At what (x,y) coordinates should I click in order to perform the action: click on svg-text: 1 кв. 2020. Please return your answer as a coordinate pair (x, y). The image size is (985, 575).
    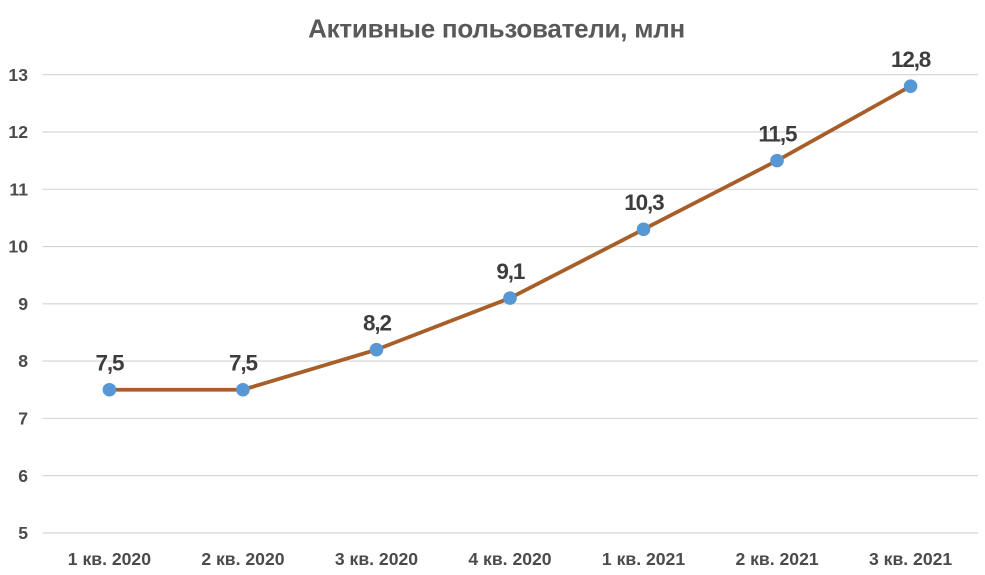
    Looking at the image, I should click on (109, 559).